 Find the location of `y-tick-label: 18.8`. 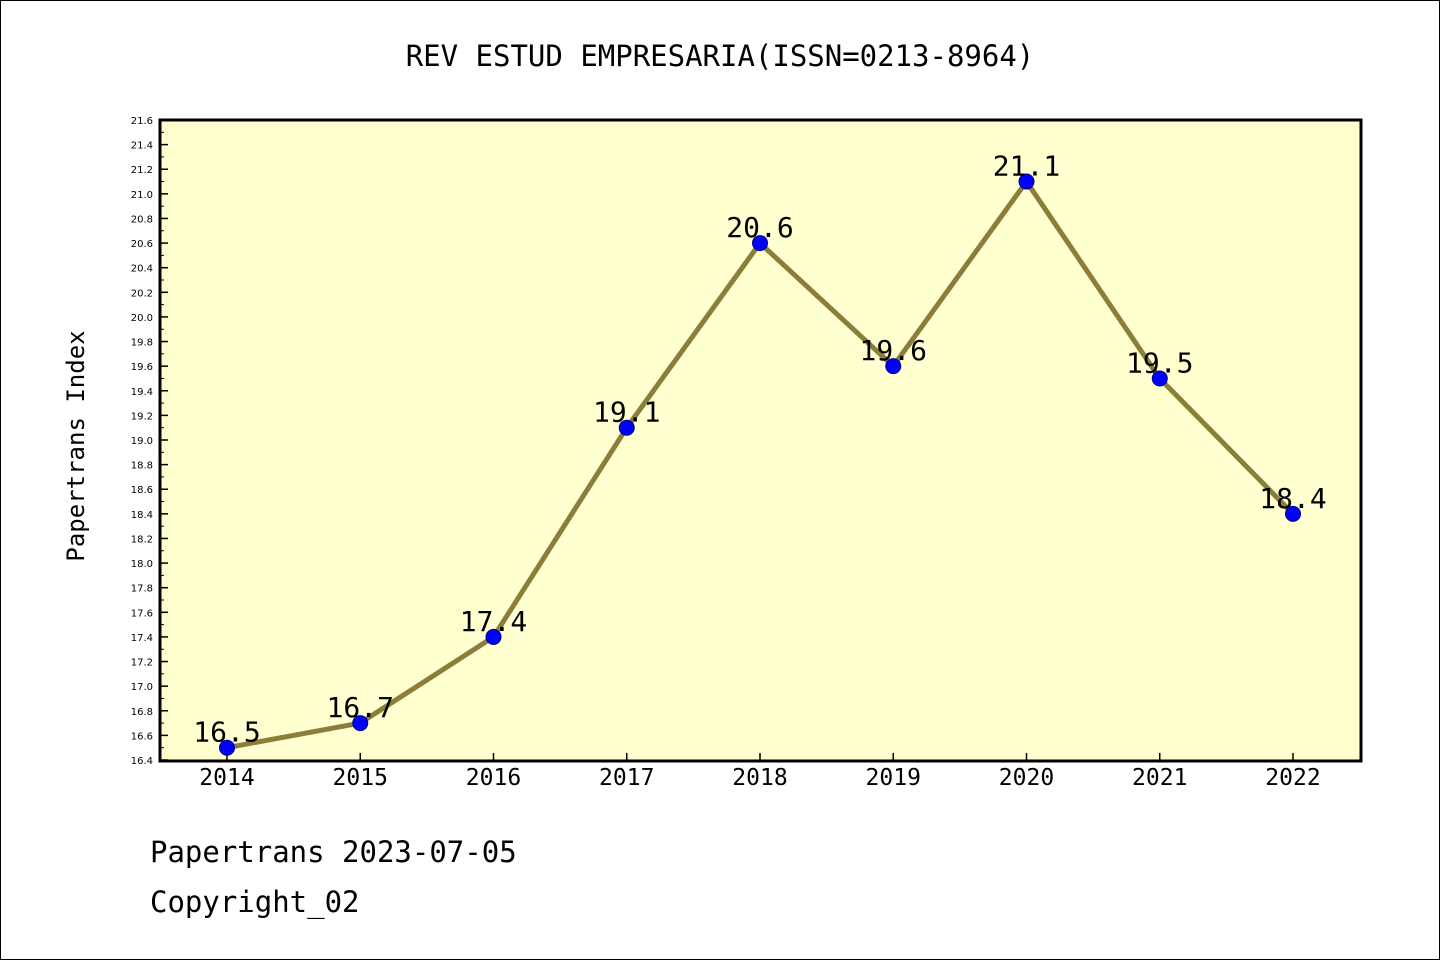

y-tick-label: 18.8 is located at coordinates (142, 466).